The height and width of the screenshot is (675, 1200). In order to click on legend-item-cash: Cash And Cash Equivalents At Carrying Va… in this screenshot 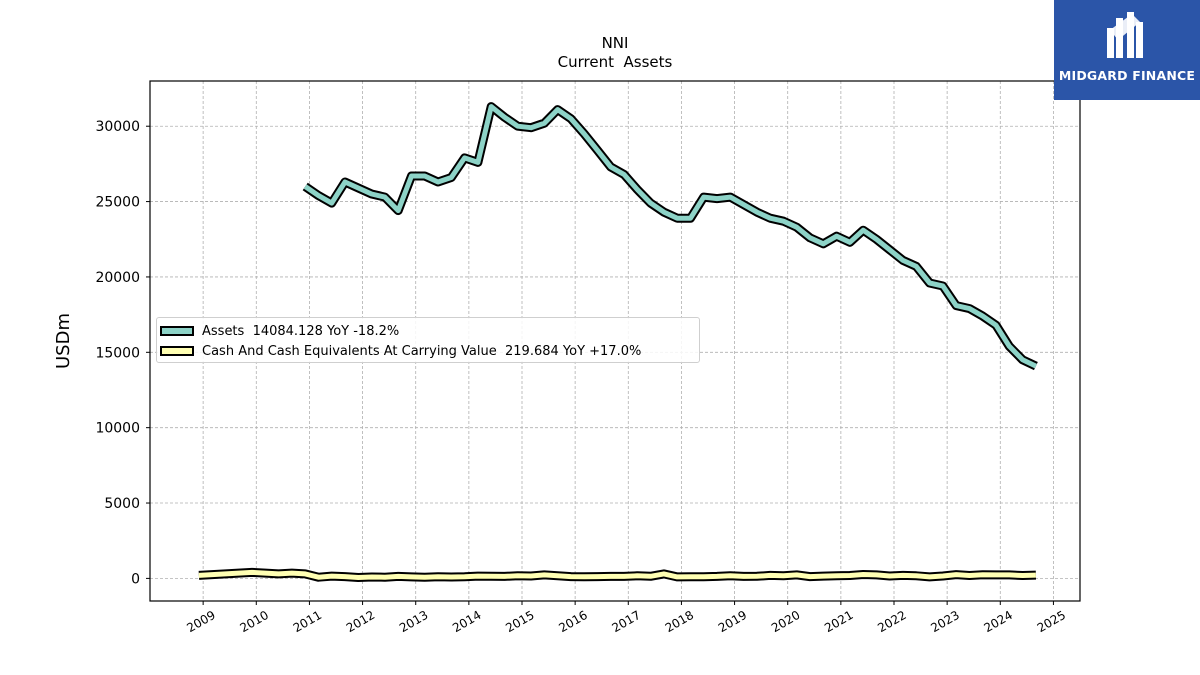, I will do `click(400, 351)`.